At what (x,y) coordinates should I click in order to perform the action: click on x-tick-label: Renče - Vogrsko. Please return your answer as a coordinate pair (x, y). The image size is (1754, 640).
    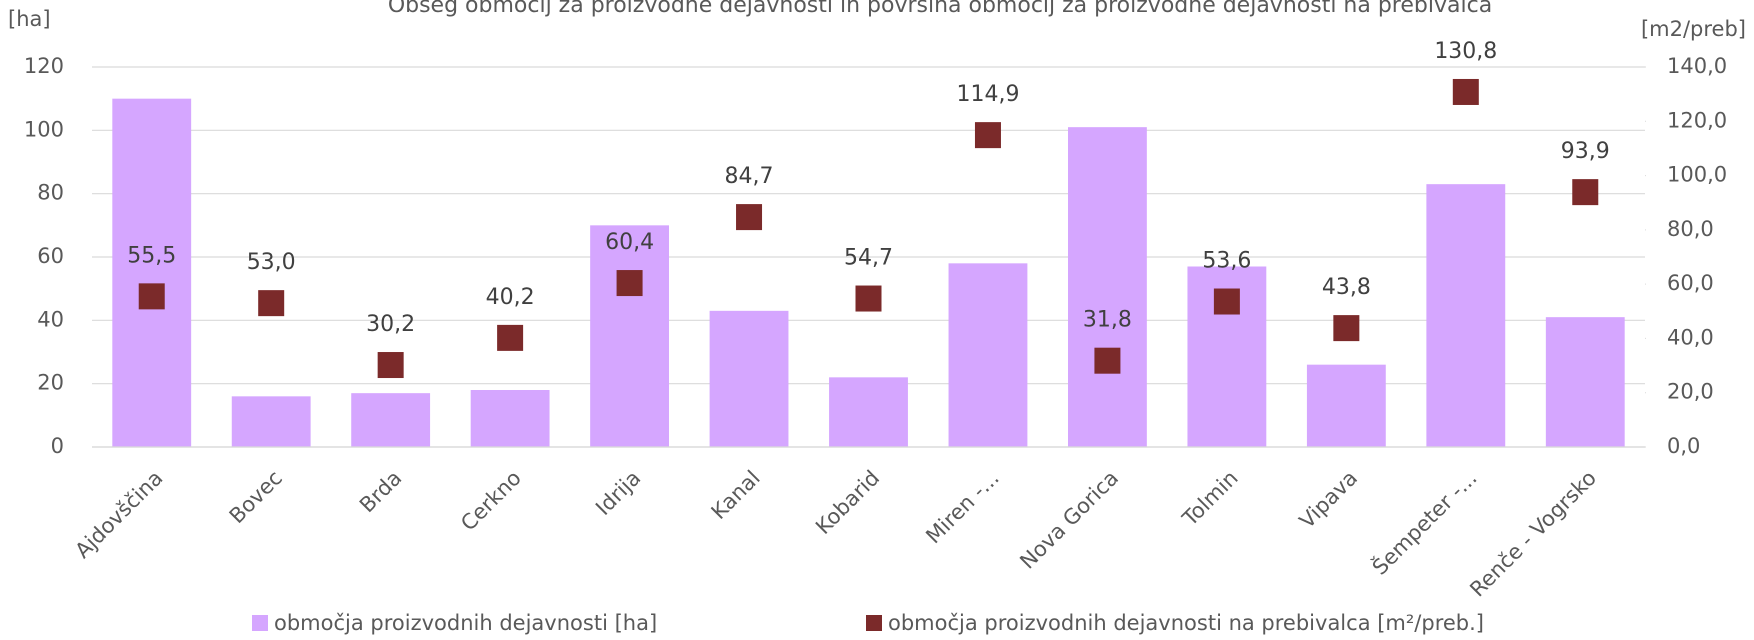
    Looking at the image, I should click on (1533, 534).